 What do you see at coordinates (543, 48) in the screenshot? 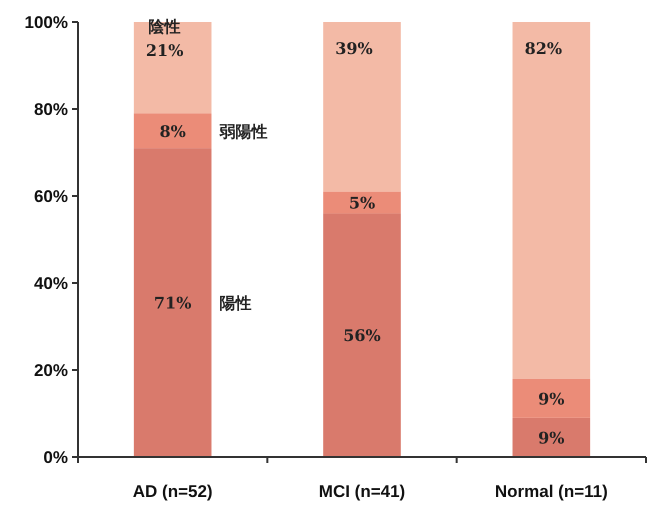
I see `data-label: 82%` at bounding box center [543, 48].